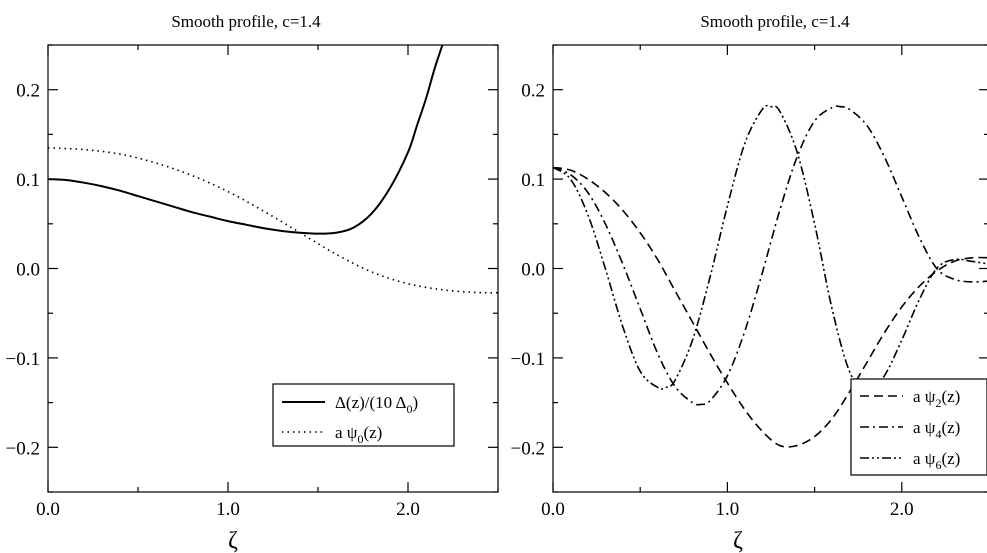  I want to click on left-chart-title: Smooth profile, c=1.4, so click(246, 21).